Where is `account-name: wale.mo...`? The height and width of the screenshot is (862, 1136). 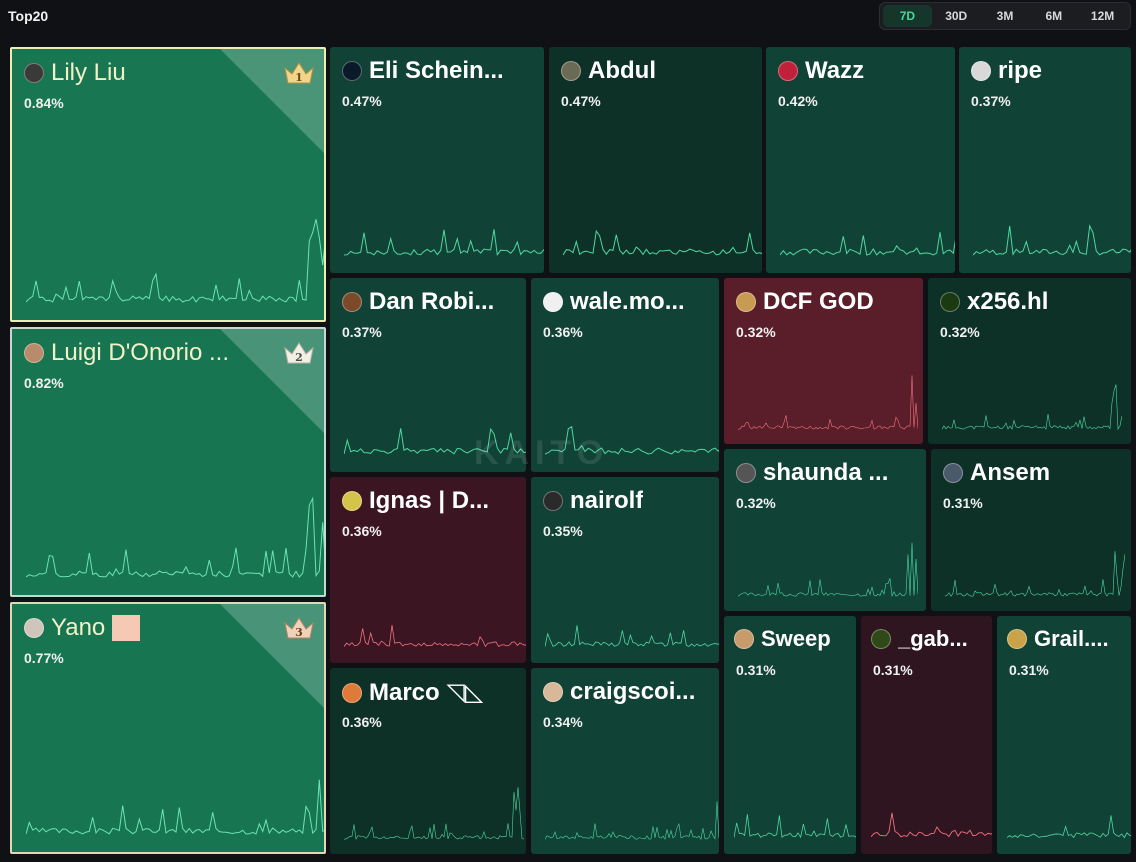
account-name: wale.mo... is located at coordinates (627, 301).